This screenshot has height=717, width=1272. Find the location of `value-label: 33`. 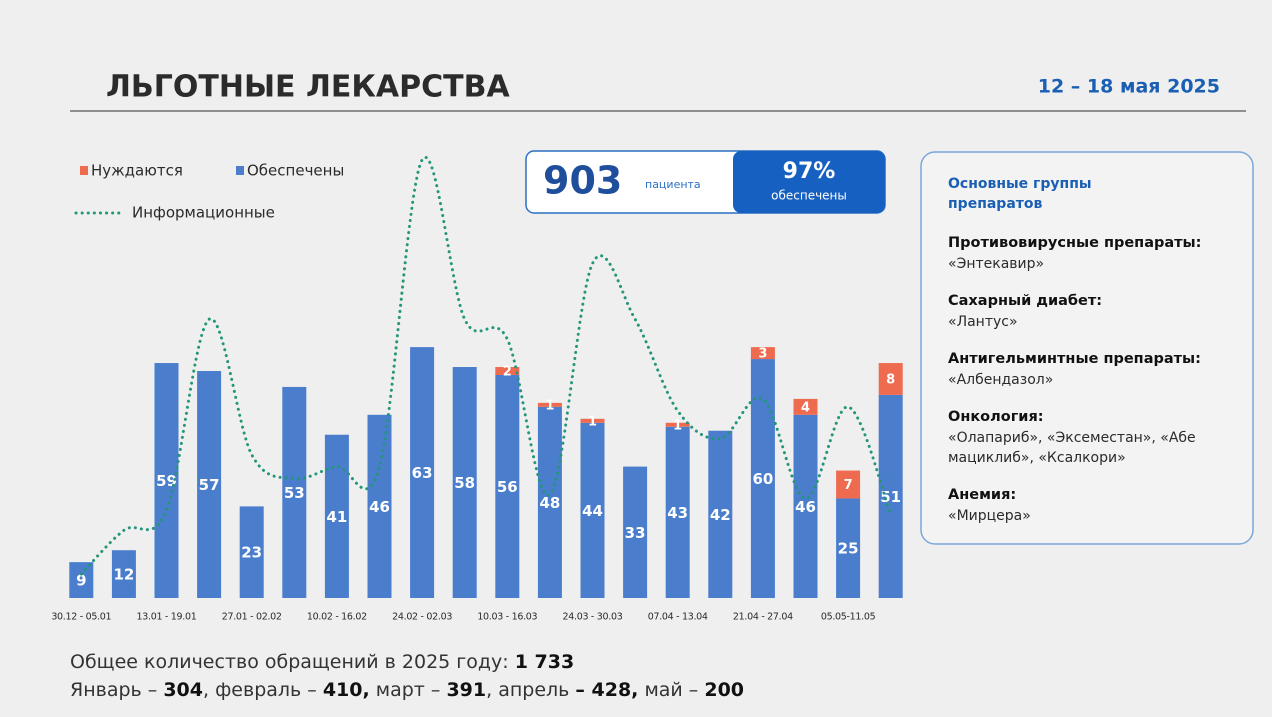

value-label: 33 is located at coordinates (635, 533).